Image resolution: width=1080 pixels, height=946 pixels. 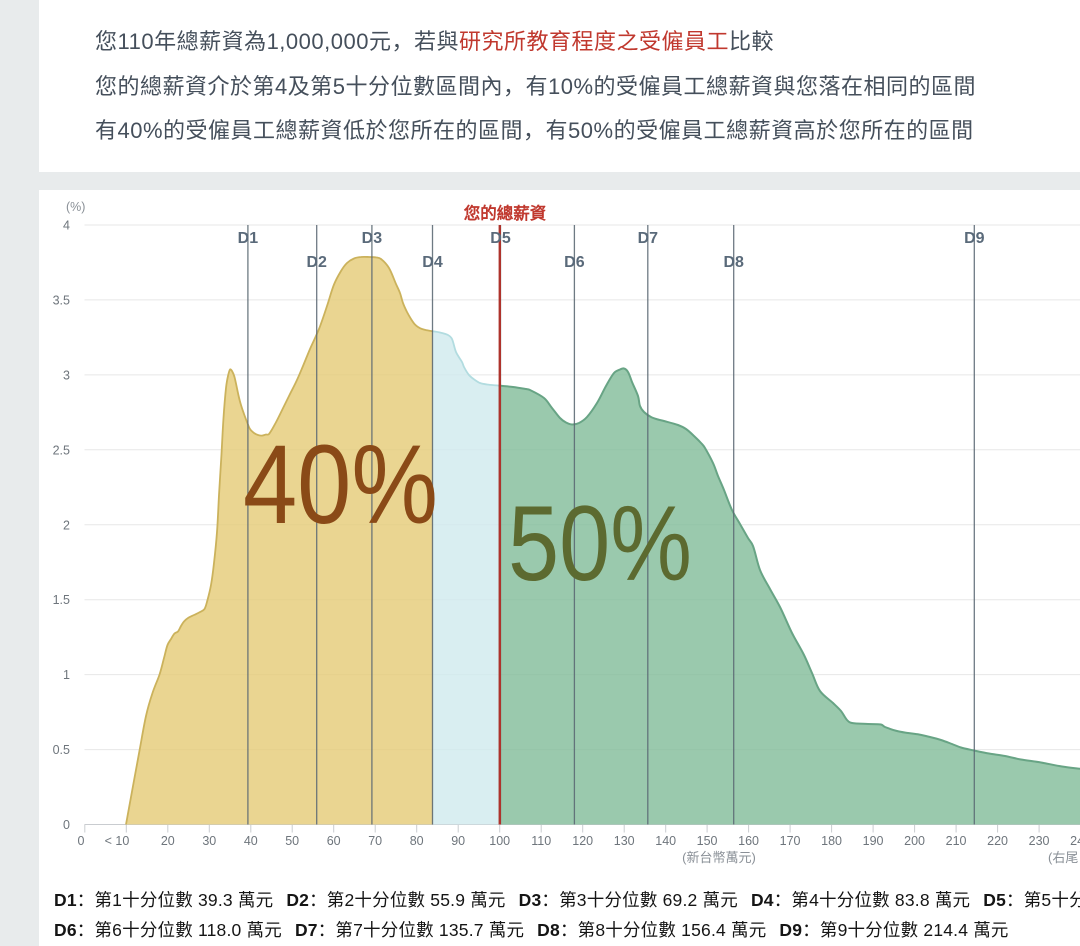 I want to click on svg-text: 1.5, so click(x=61, y=600).